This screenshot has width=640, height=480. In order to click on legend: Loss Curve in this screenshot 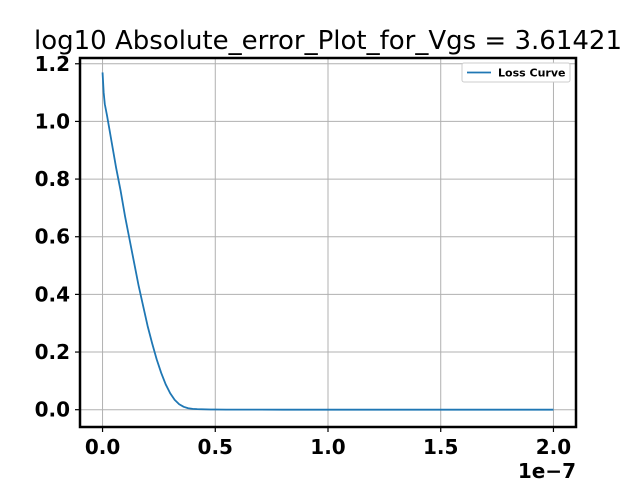, I will do `click(516, 72)`.